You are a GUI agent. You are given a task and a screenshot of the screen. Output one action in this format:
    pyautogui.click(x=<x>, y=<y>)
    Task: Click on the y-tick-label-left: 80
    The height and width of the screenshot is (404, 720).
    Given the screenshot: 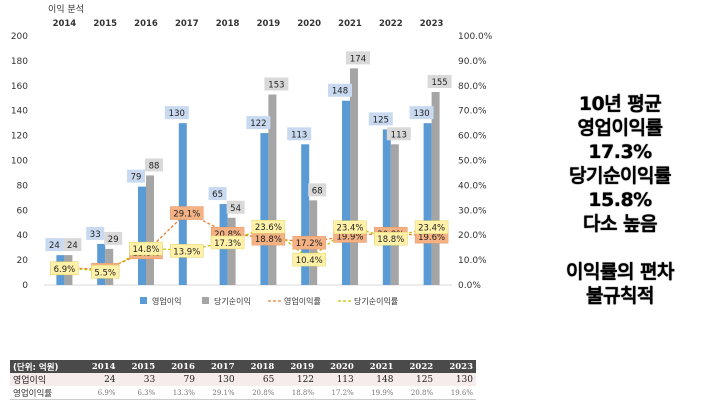 What is the action you would take?
    pyautogui.click(x=23, y=186)
    